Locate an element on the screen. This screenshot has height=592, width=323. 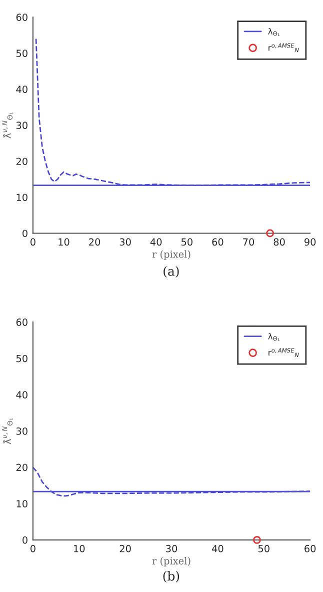
x-tick-label: 80 is located at coordinates (279, 242).